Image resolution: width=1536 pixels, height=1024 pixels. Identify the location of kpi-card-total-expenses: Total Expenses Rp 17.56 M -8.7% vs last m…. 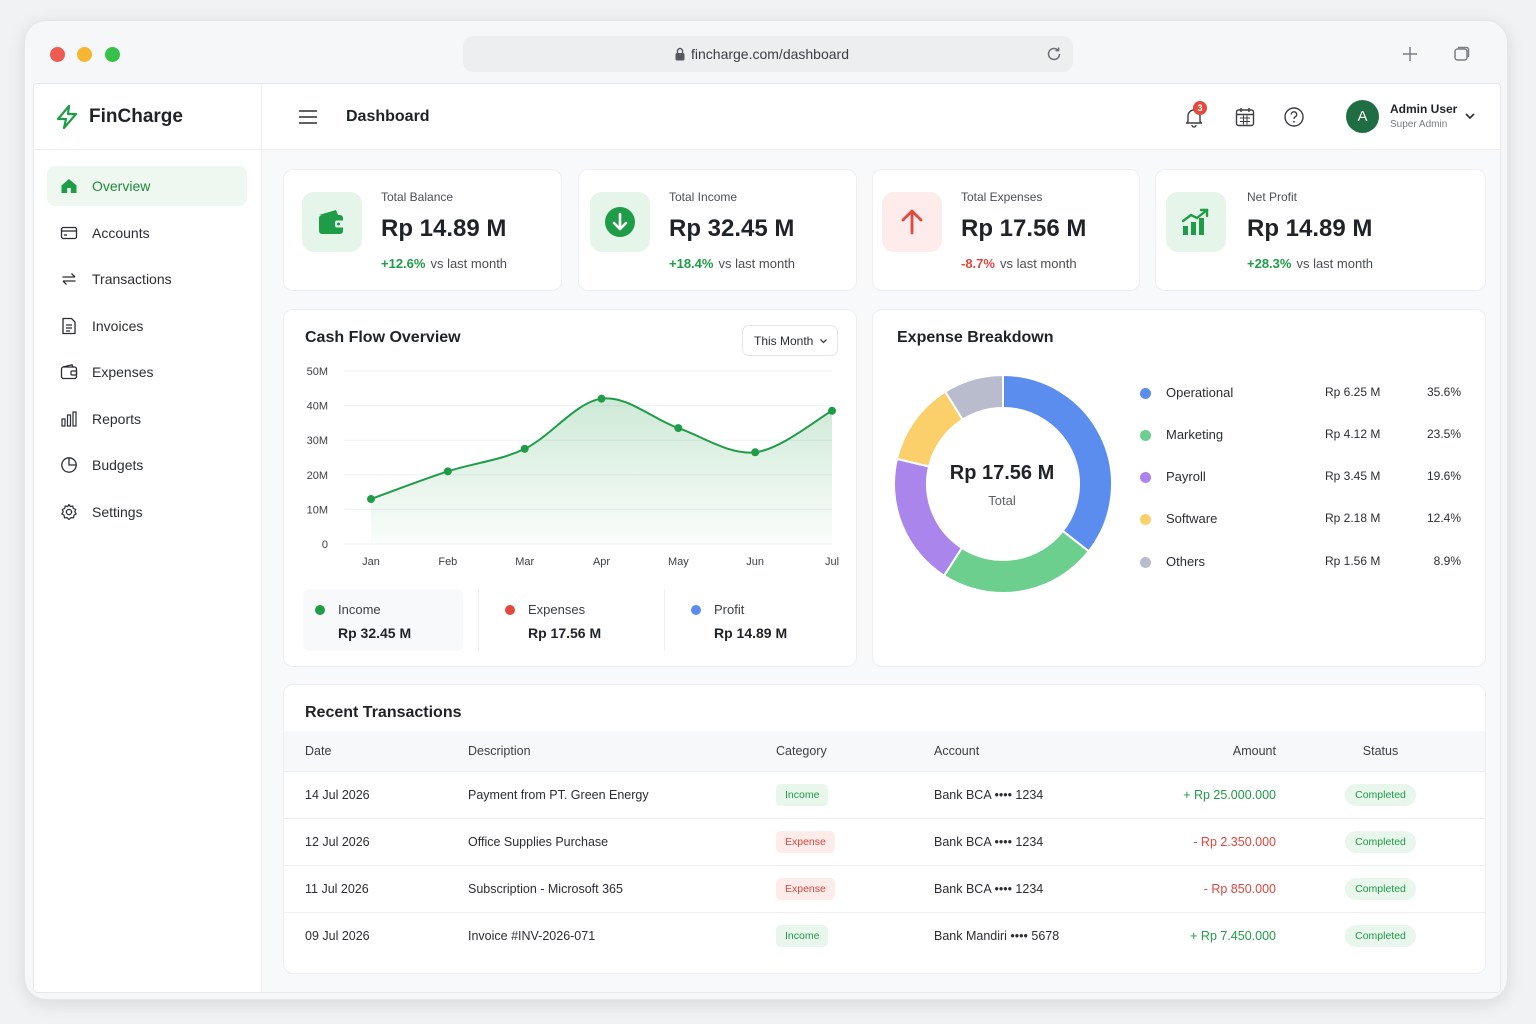
(1006, 230).